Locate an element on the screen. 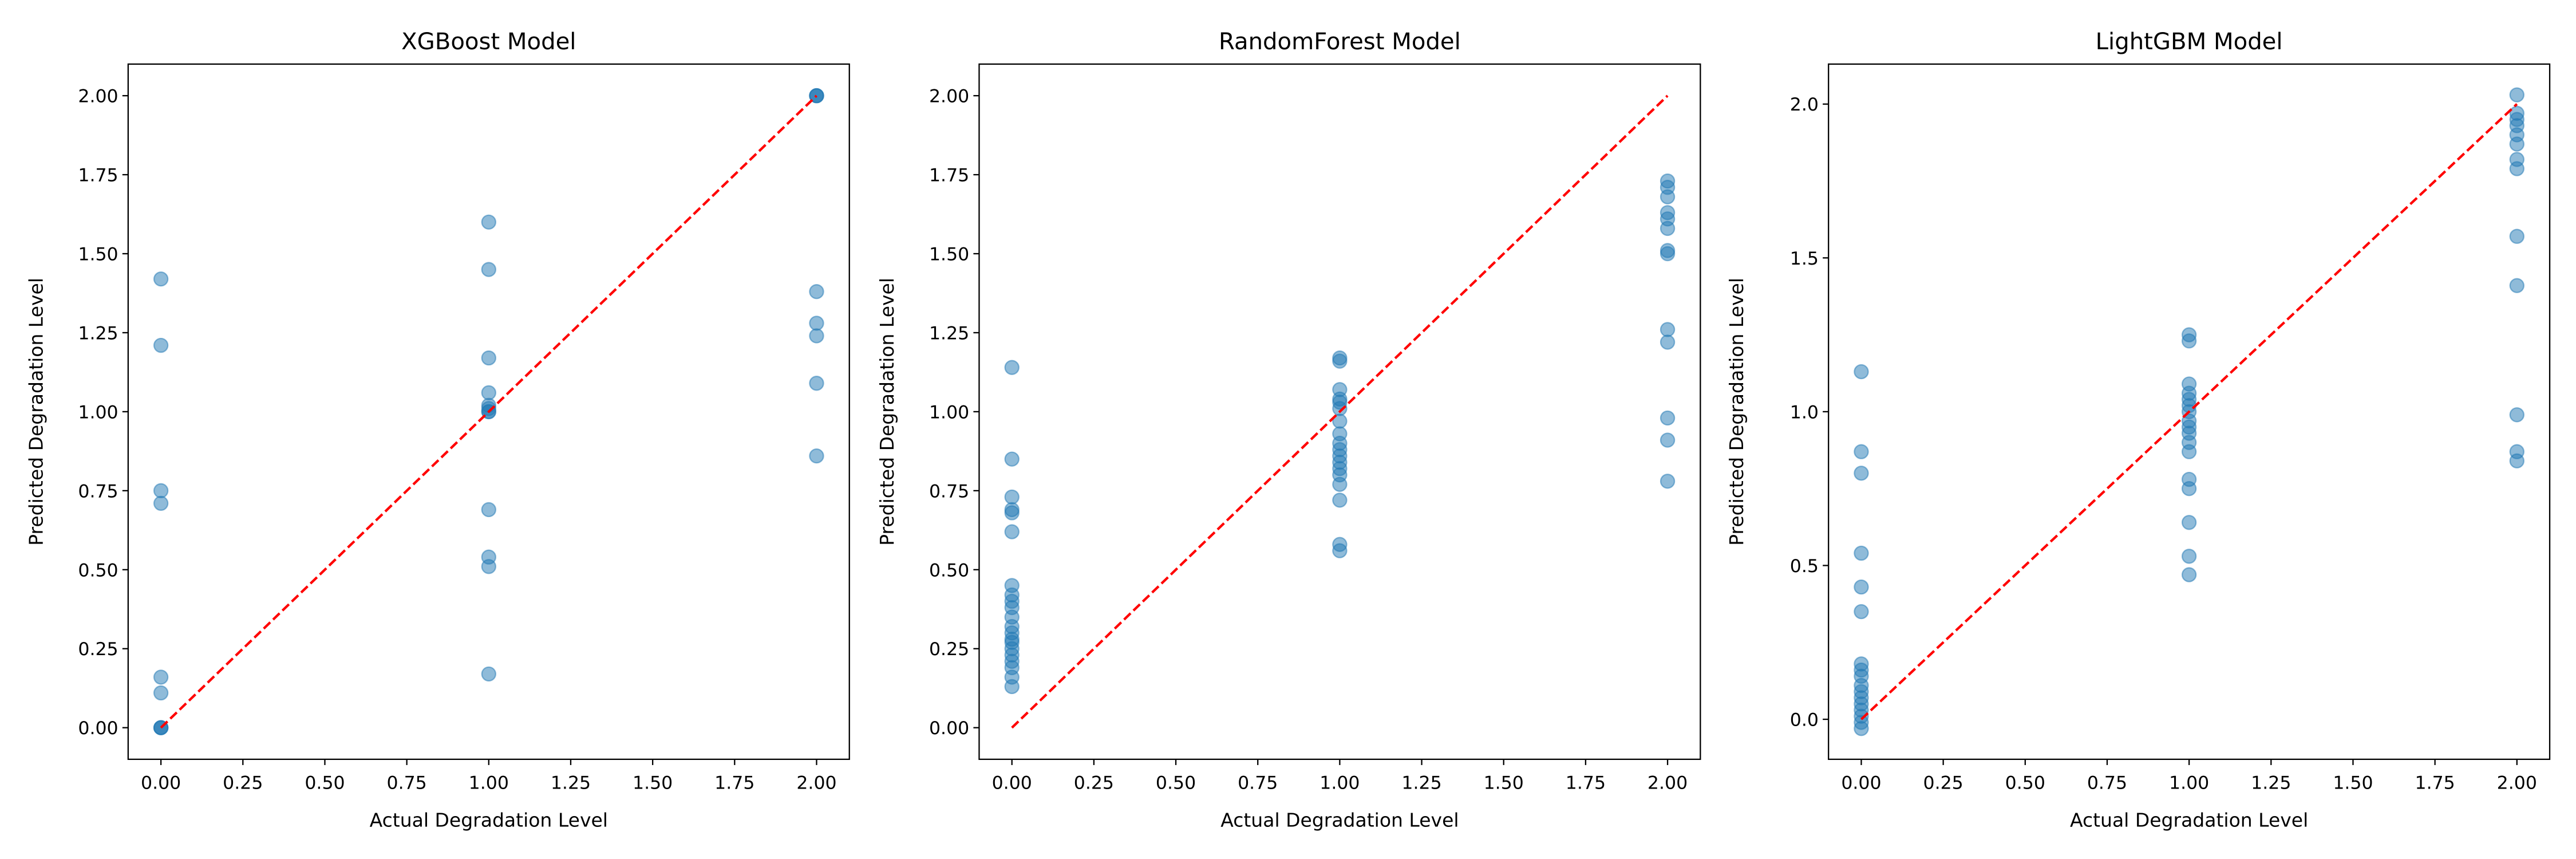 The height and width of the screenshot is (859, 2576). x-tick-label: 0.50 is located at coordinates (1176, 783).